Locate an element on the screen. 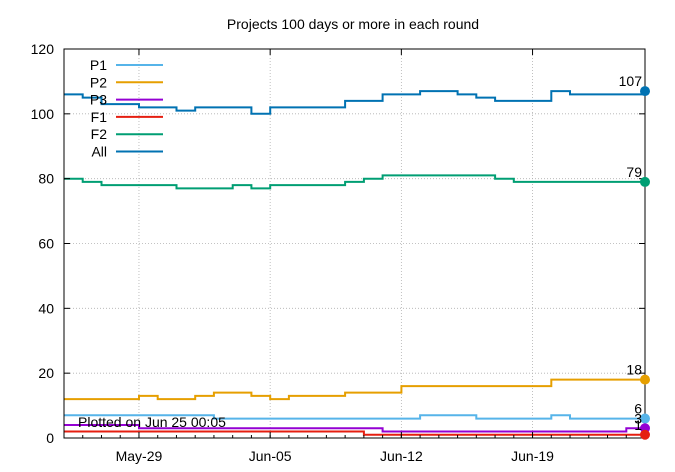  y-tick-label: 40 is located at coordinates (46, 308).